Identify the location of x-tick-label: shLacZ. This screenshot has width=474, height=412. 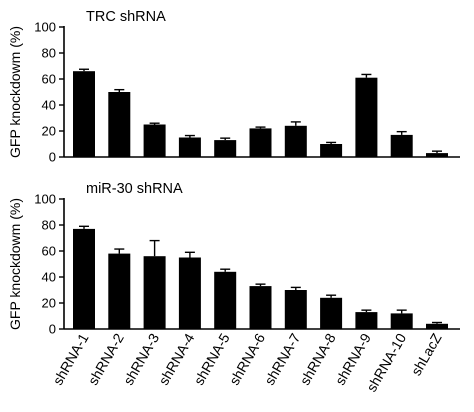
(426, 354).